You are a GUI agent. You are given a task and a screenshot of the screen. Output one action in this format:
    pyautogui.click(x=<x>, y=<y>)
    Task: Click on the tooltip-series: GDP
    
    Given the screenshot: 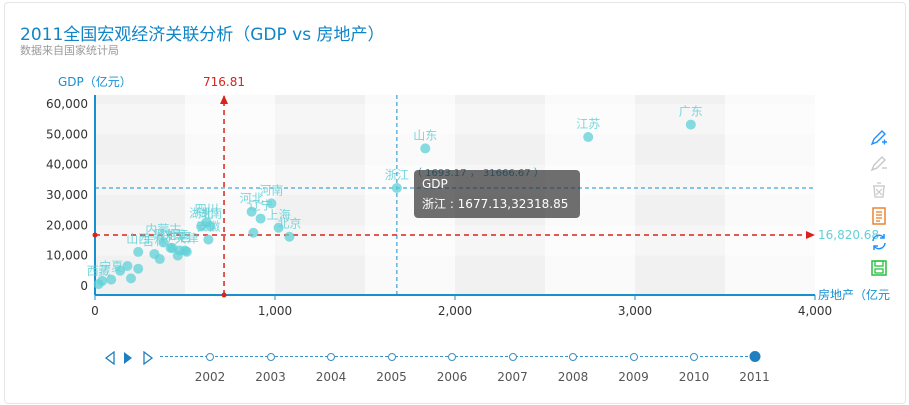 What is the action you would take?
    pyautogui.click(x=435, y=184)
    